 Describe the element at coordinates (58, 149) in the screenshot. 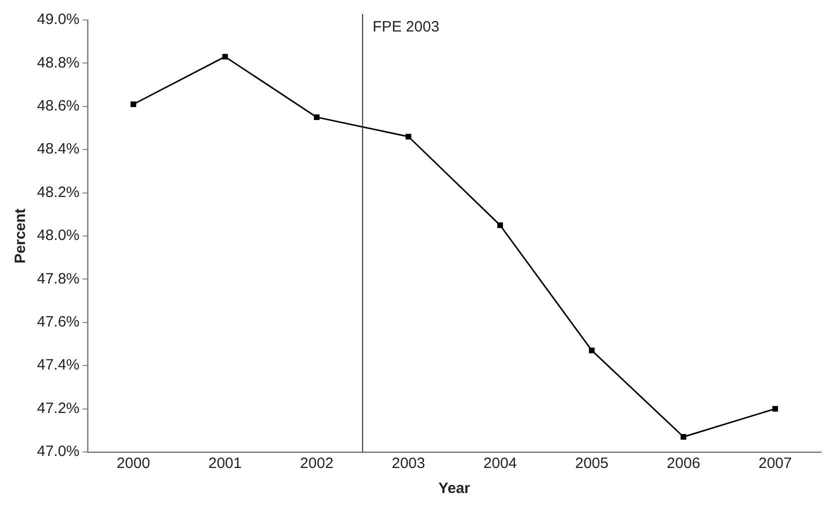

I see `y-tick-label: 48.4%` at that location.